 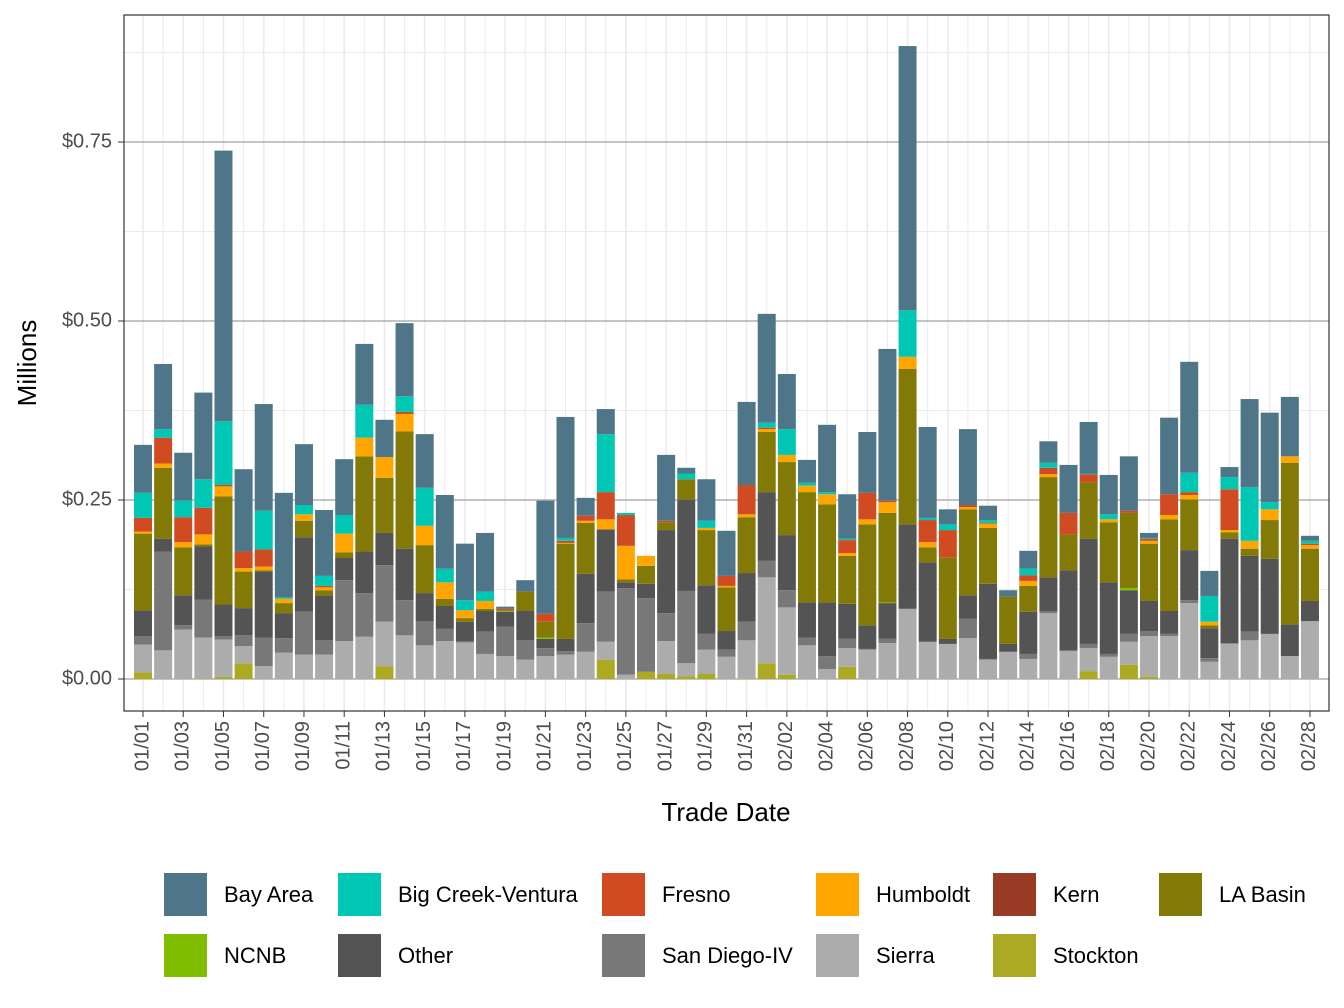 I want to click on x-tick-label: 02/16, so click(x=1068, y=746).